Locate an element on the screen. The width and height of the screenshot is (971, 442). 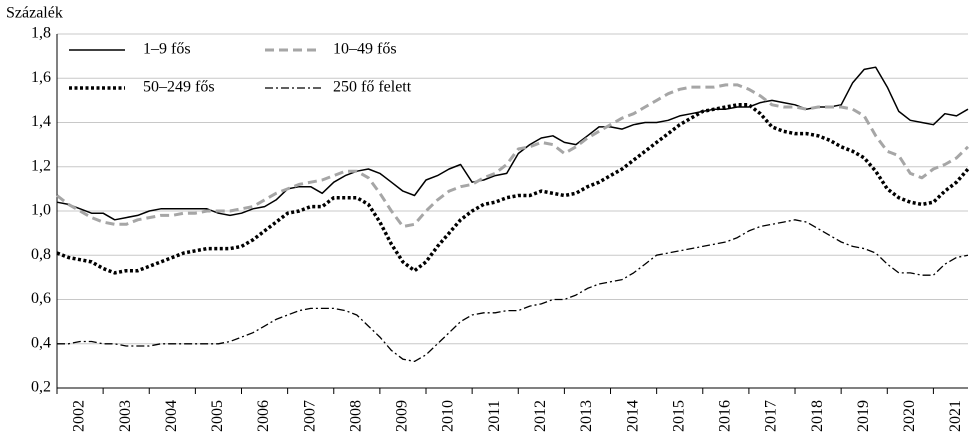
y-tick-label: 1,0 is located at coordinates (41, 210).